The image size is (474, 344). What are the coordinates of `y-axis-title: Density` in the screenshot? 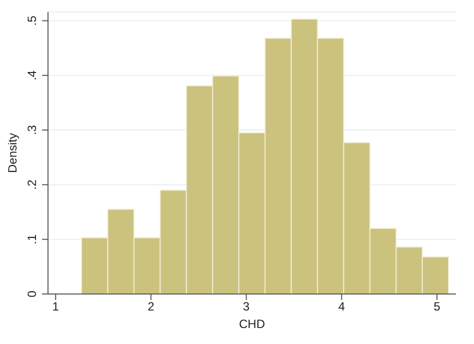 It's located at (12, 153).